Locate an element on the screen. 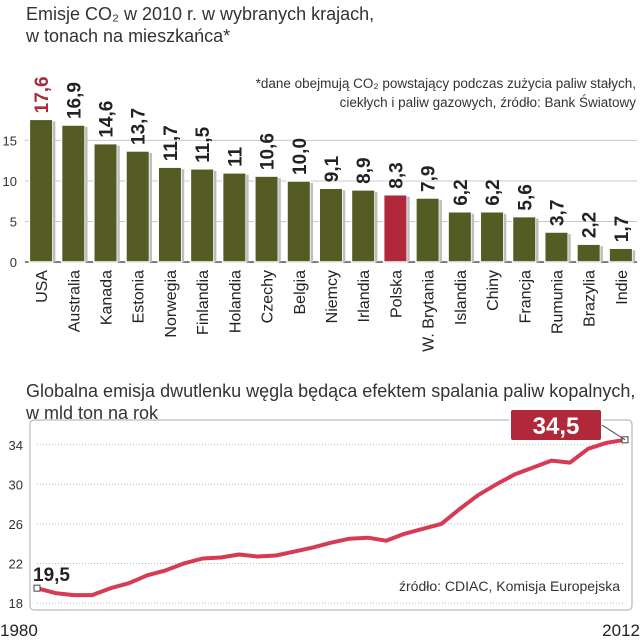 This screenshot has height=640, width=642. bar-category-label: Indie is located at coordinates (622, 287).